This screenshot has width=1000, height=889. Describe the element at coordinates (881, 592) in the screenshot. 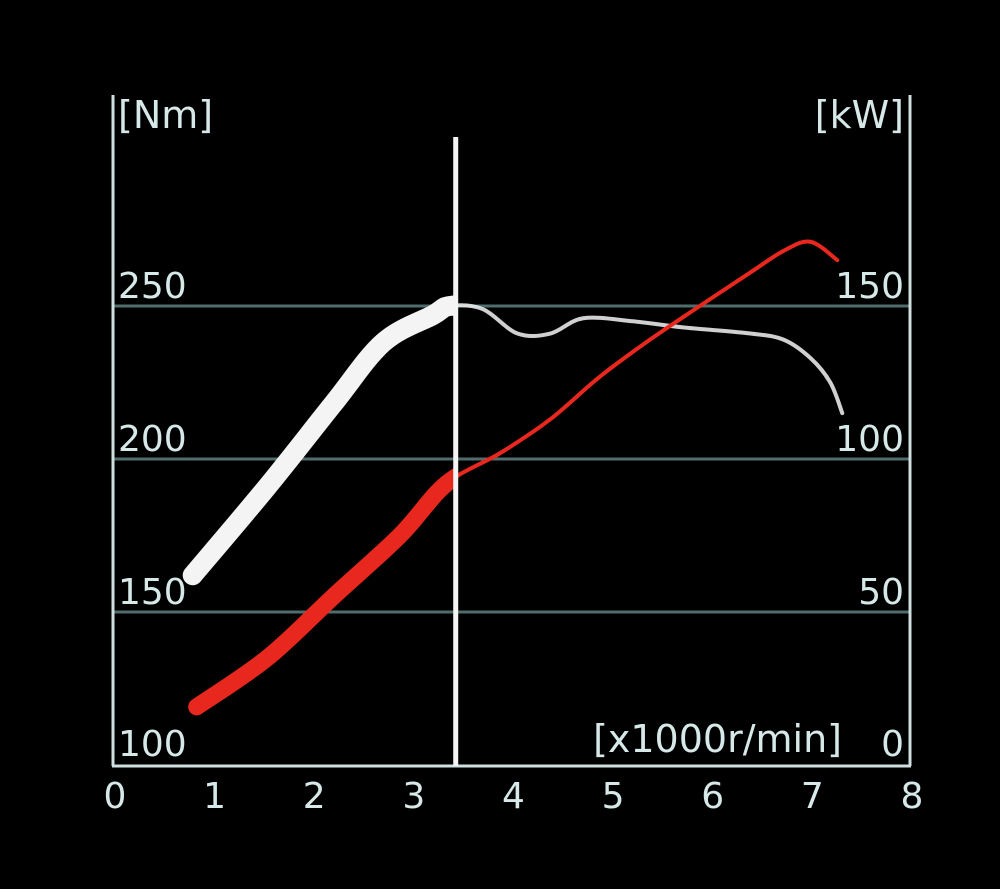

I see `right-y-tick-label: 50` at that location.